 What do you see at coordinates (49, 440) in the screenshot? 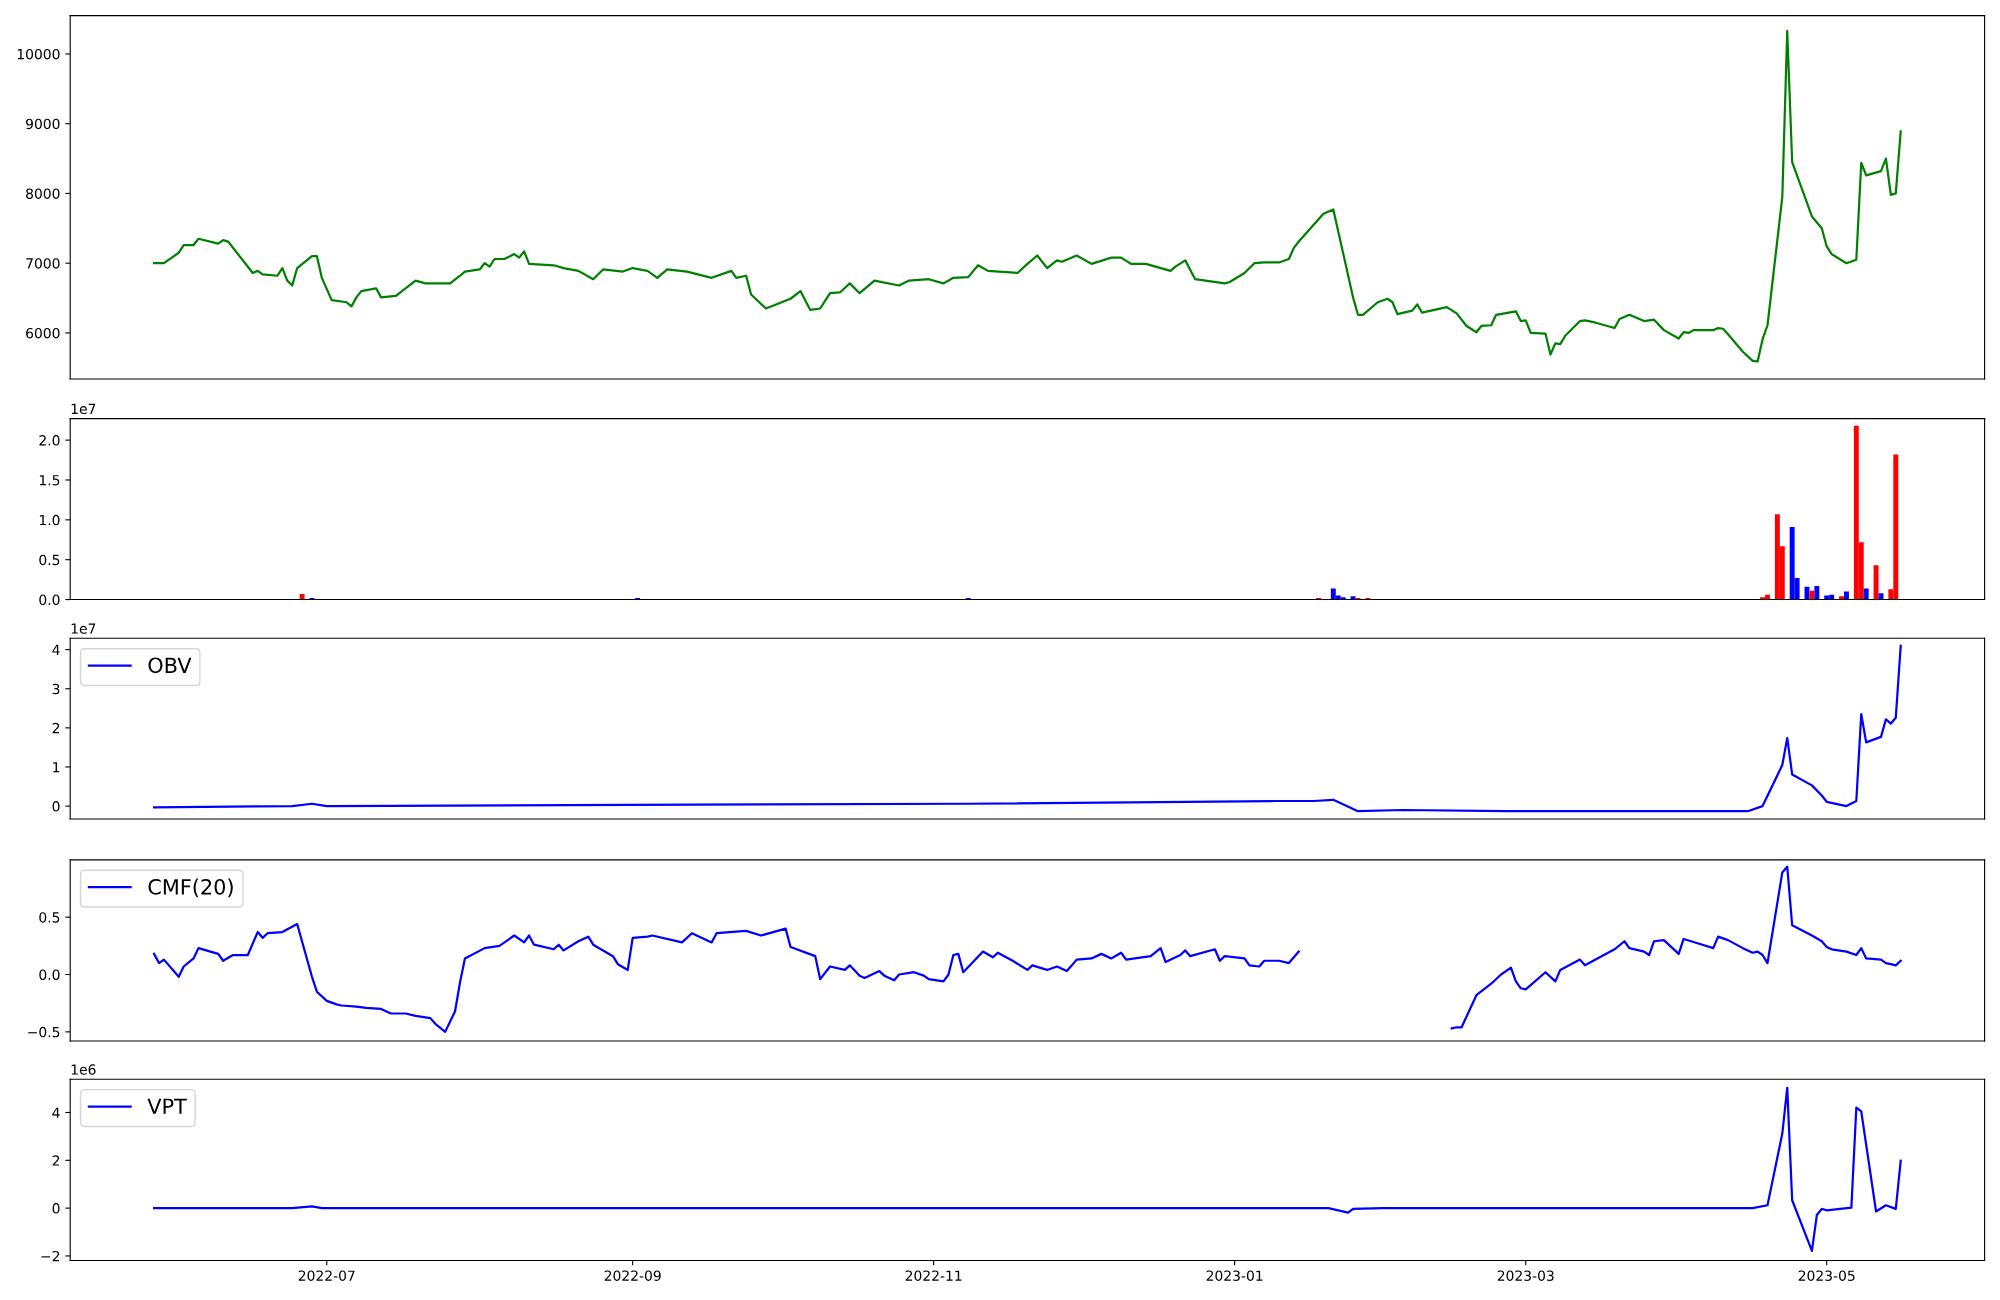
I see `y-tick-label: 2.0` at bounding box center [49, 440].